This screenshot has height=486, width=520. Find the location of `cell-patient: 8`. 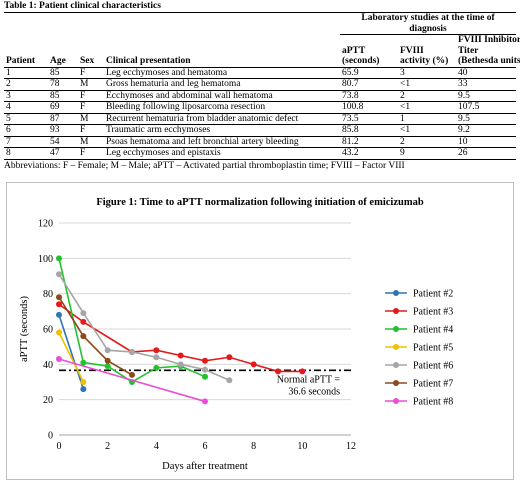

cell-patient: 8 is located at coordinates (26, 153).